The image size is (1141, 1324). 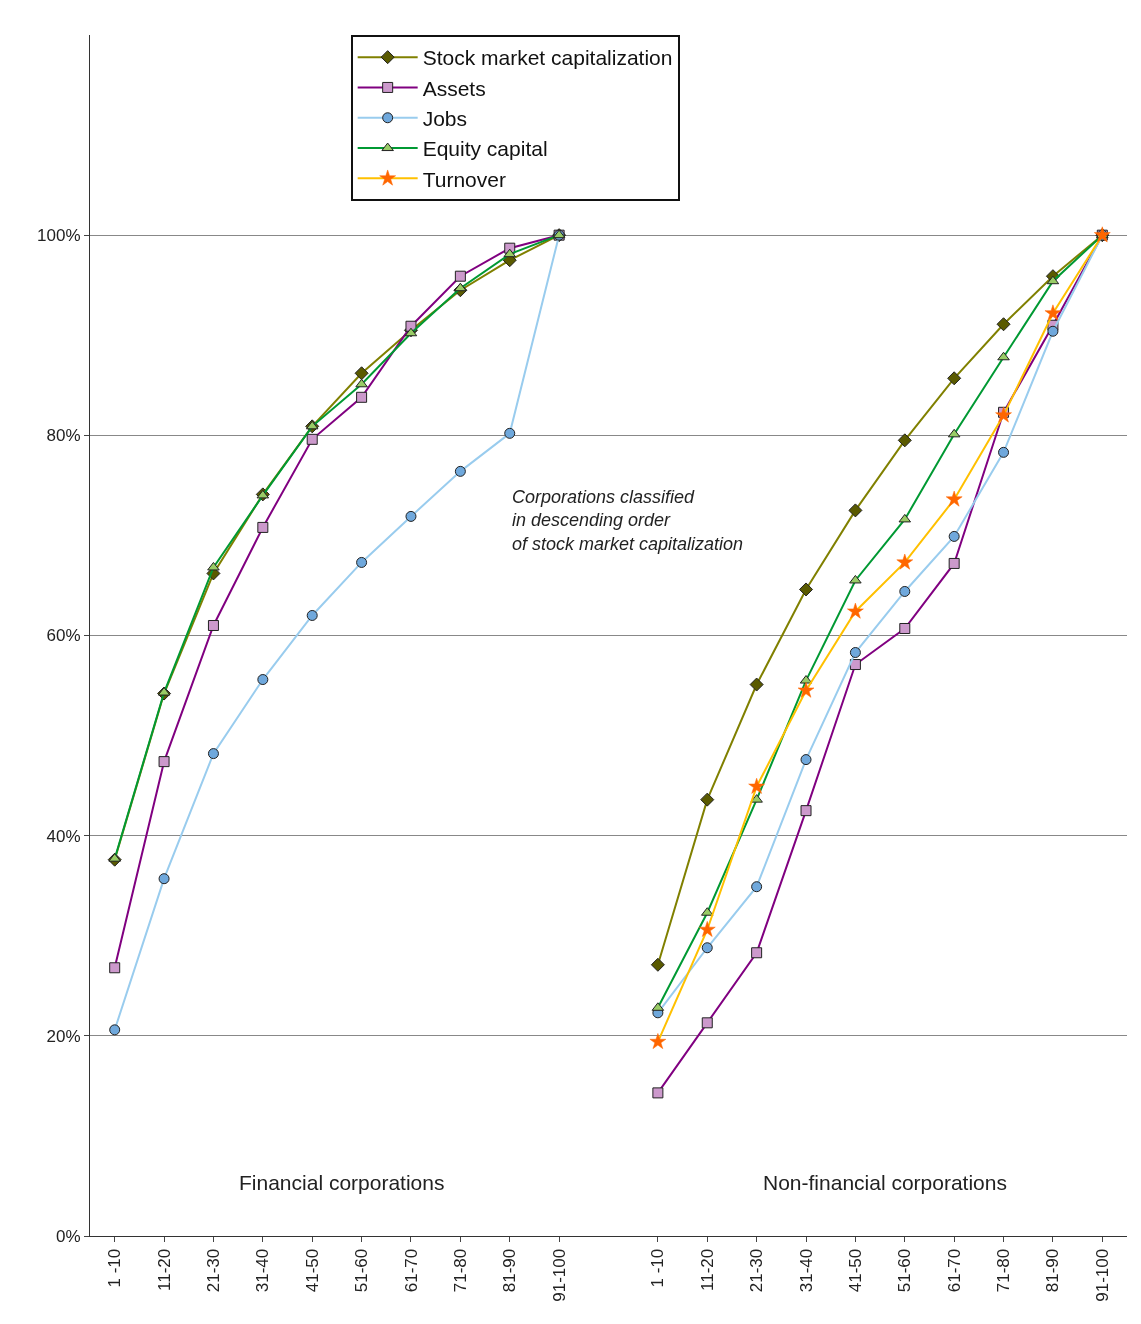 What do you see at coordinates (63, 436) in the screenshot?
I see `y-tick-label: 80%` at bounding box center [63, 436].